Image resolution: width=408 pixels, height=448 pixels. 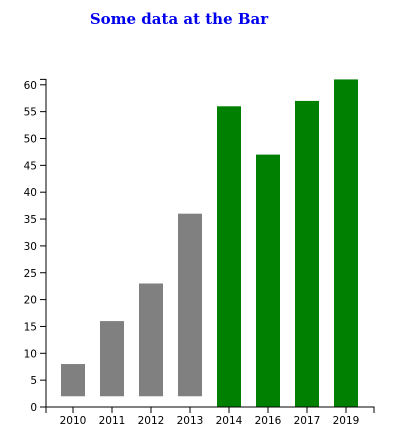 What do you see at coordinates (210, 416) in the screenshot?
I see `x-axis: 2010 2011 2012 2013 2014 2016 2017 2019` at bounding box center [210, 416].